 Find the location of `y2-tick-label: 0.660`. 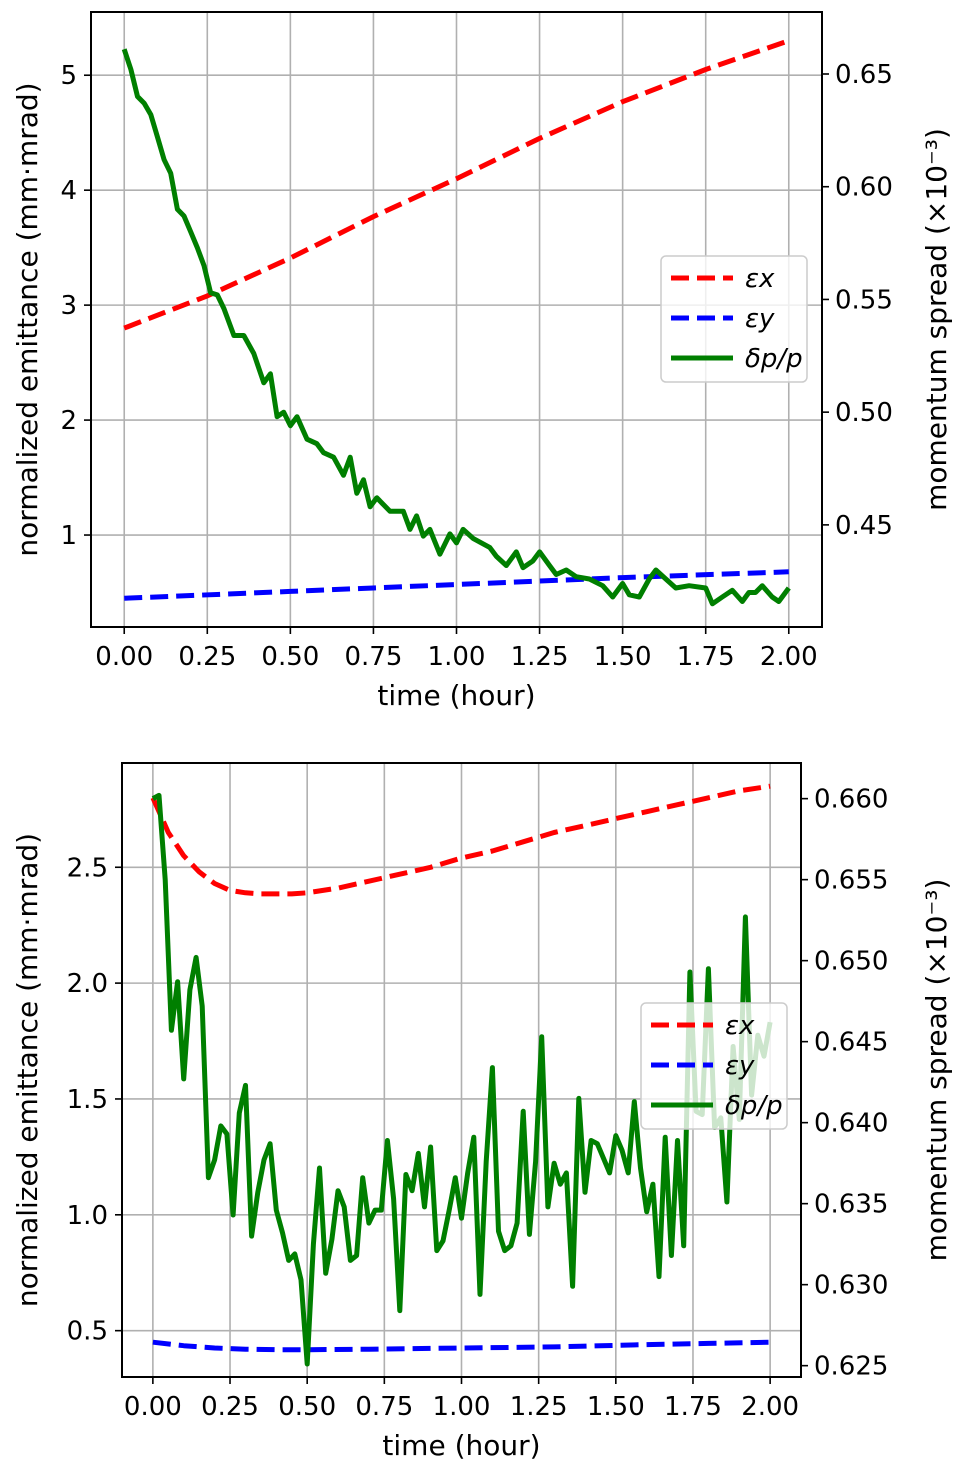

y2-tick-label: 0.660 is located at coordinates (851, 800).